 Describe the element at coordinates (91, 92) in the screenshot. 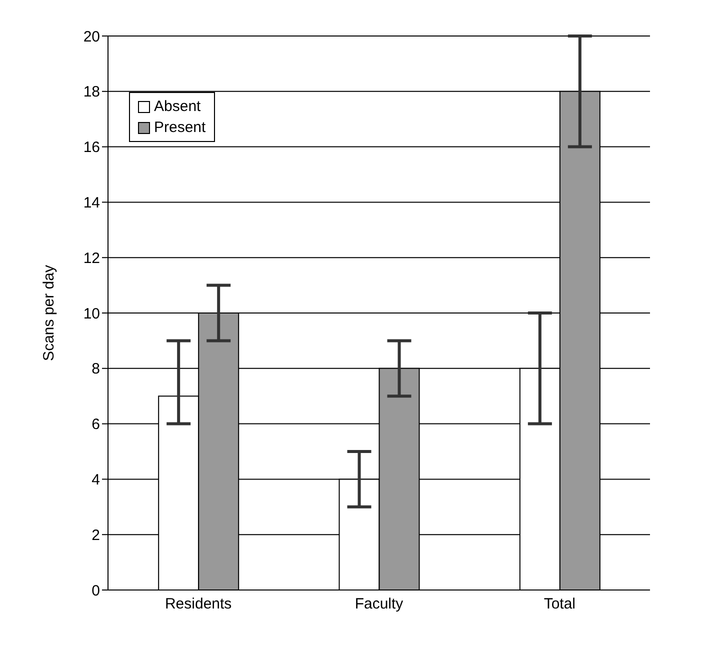

I see `y-tick-label: 18` at that location.